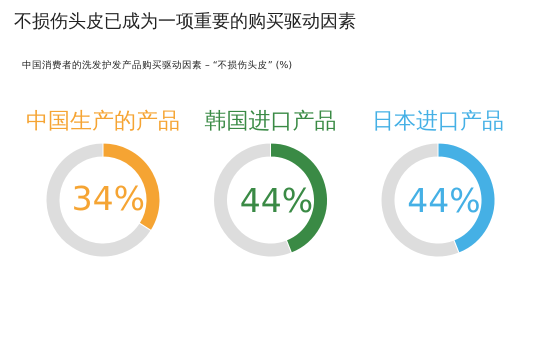 The height and width of the screenshot is (359, 534). I want to click on text: 中国消费者的洗发护发产品购买驱动因素 – “不损伤头皮” (%), so click(157, 65).